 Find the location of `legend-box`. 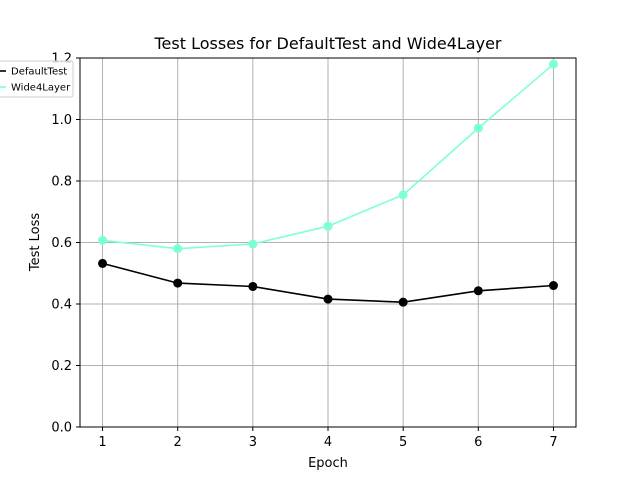

legend-box is located at coordinates (37, 79).